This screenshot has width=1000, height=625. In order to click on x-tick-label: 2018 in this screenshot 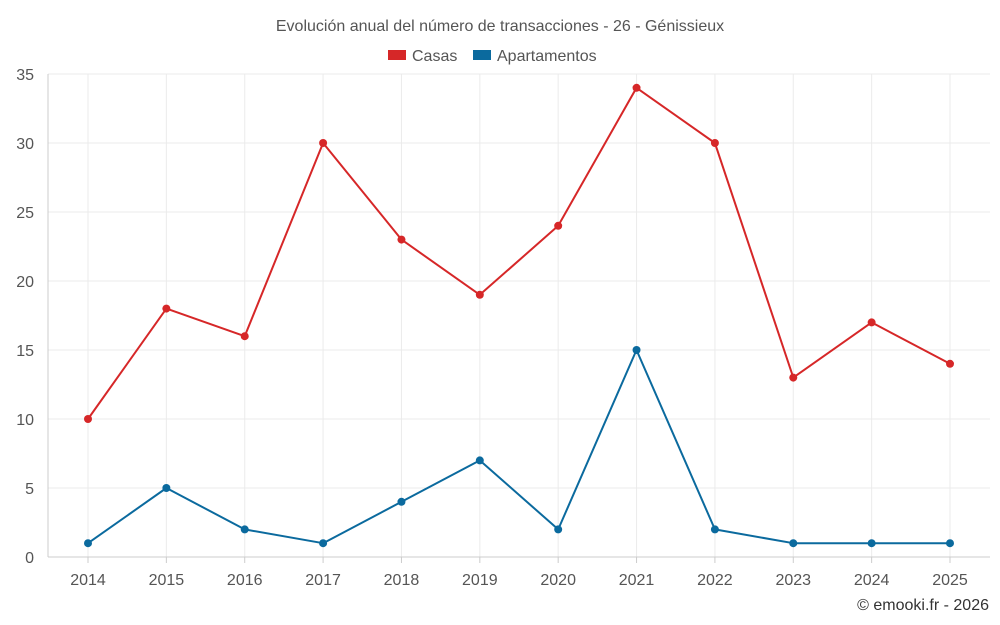, I will do `click(402, 580)`.